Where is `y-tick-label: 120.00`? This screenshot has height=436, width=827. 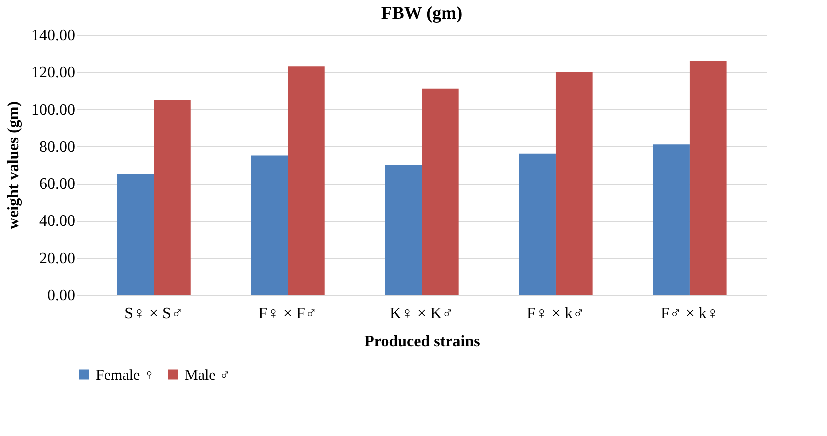 y-tick-label: 120.00 is located at coordinates (54, 73).